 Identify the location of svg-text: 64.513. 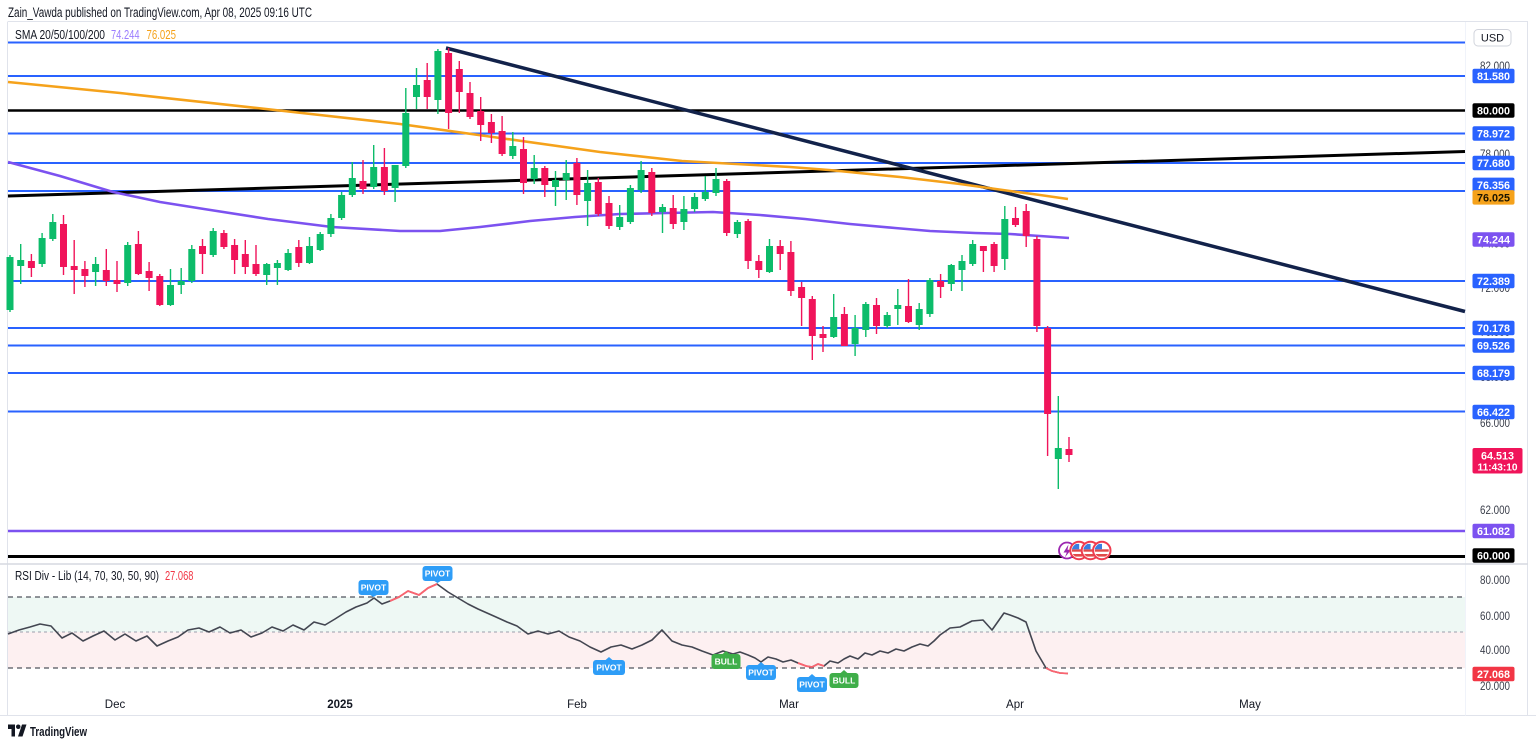
(1497, 457).